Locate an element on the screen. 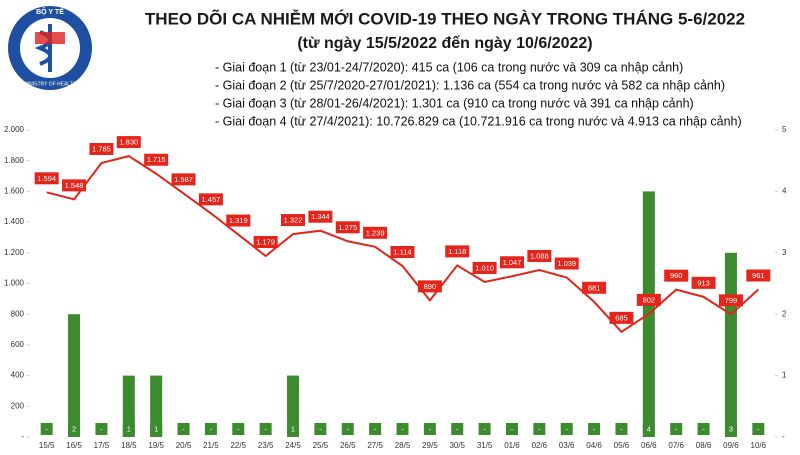 The image size is (800, 455). x-tick-label: 17/5 is located at coordinates (102, 445).